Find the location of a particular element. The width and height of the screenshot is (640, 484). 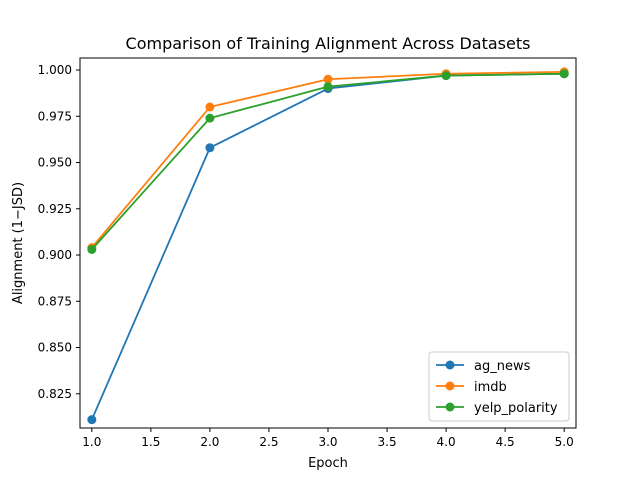

x-axis-label: Epoch is located at coordinates (328, 463).